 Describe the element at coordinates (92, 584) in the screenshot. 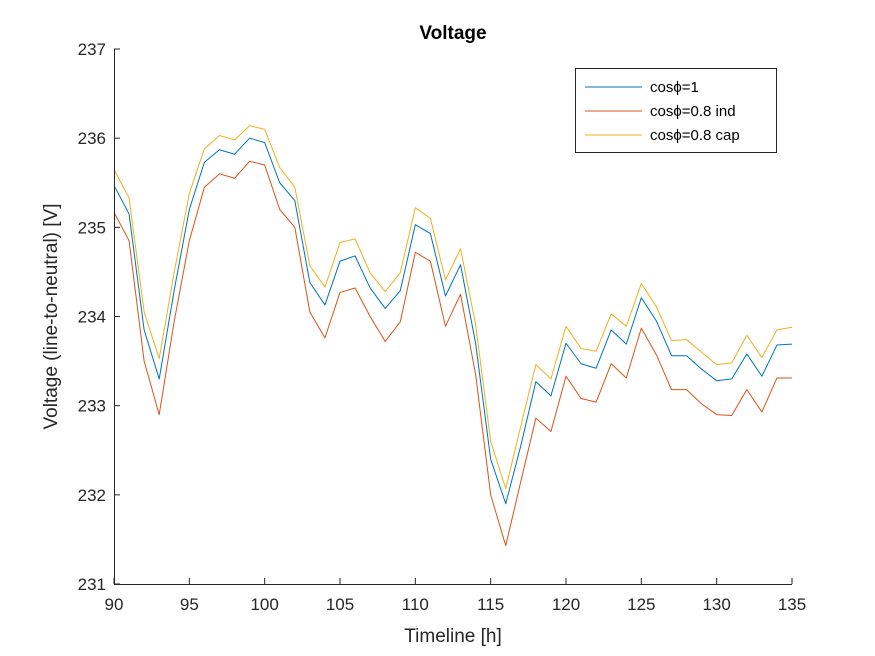

I see `y-tick-label: 231` at that location.